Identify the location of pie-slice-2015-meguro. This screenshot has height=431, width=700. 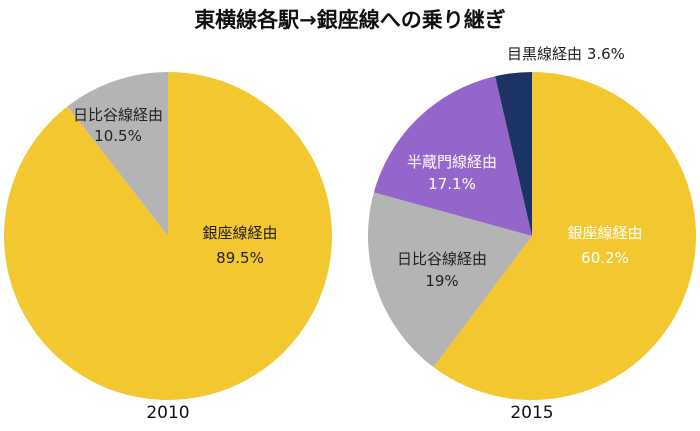
(513, 154).